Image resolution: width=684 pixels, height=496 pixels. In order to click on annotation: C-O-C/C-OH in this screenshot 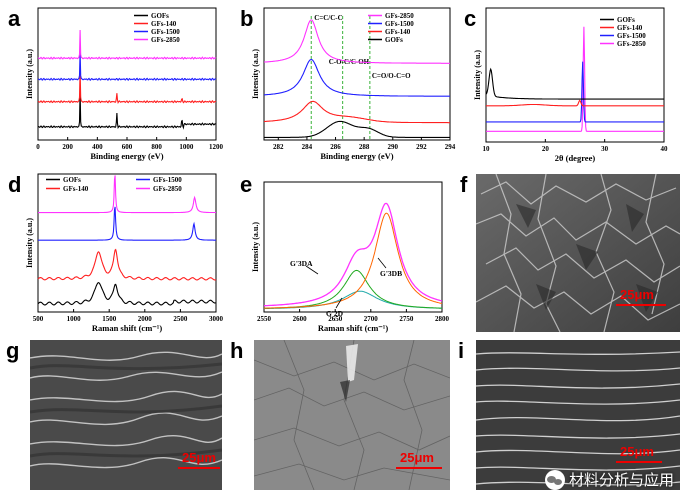, I will do `click(349, 62)`.